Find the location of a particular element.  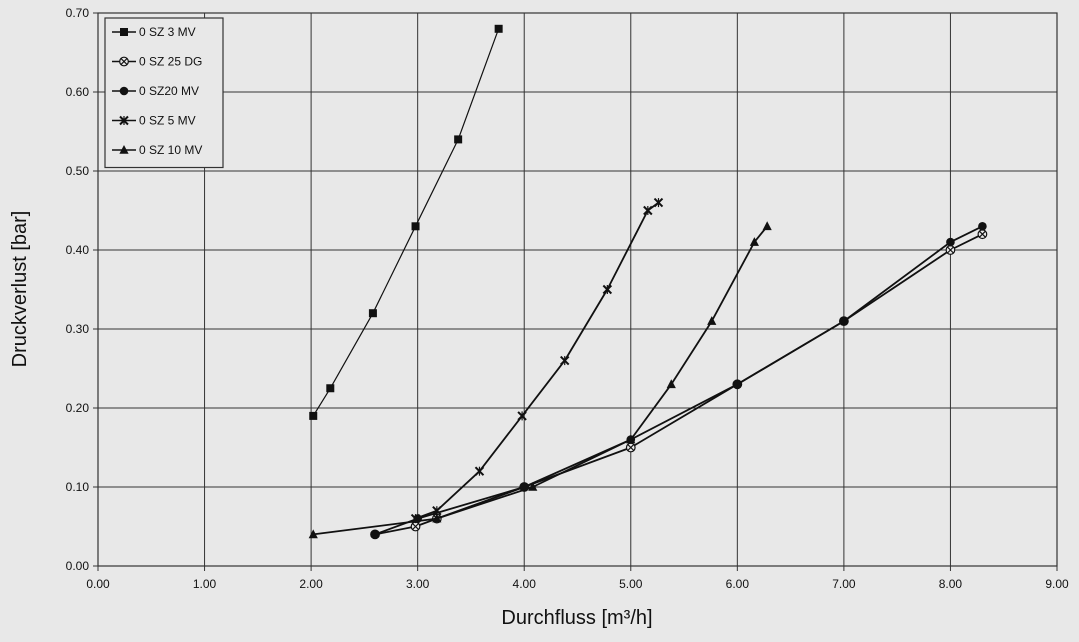

legend-entry: 0 SZ20 MV is located at coordinates (155, 91).